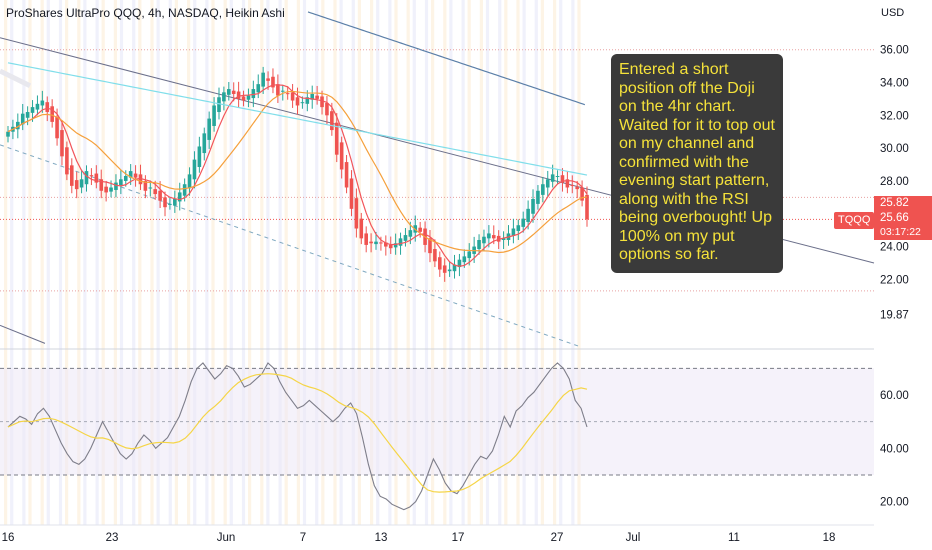 The height and width of the screenshot is (550, 932). Describe the element at coordinates (381, 538) in the screenshot. I see `time-tick-label: 13` at that location.